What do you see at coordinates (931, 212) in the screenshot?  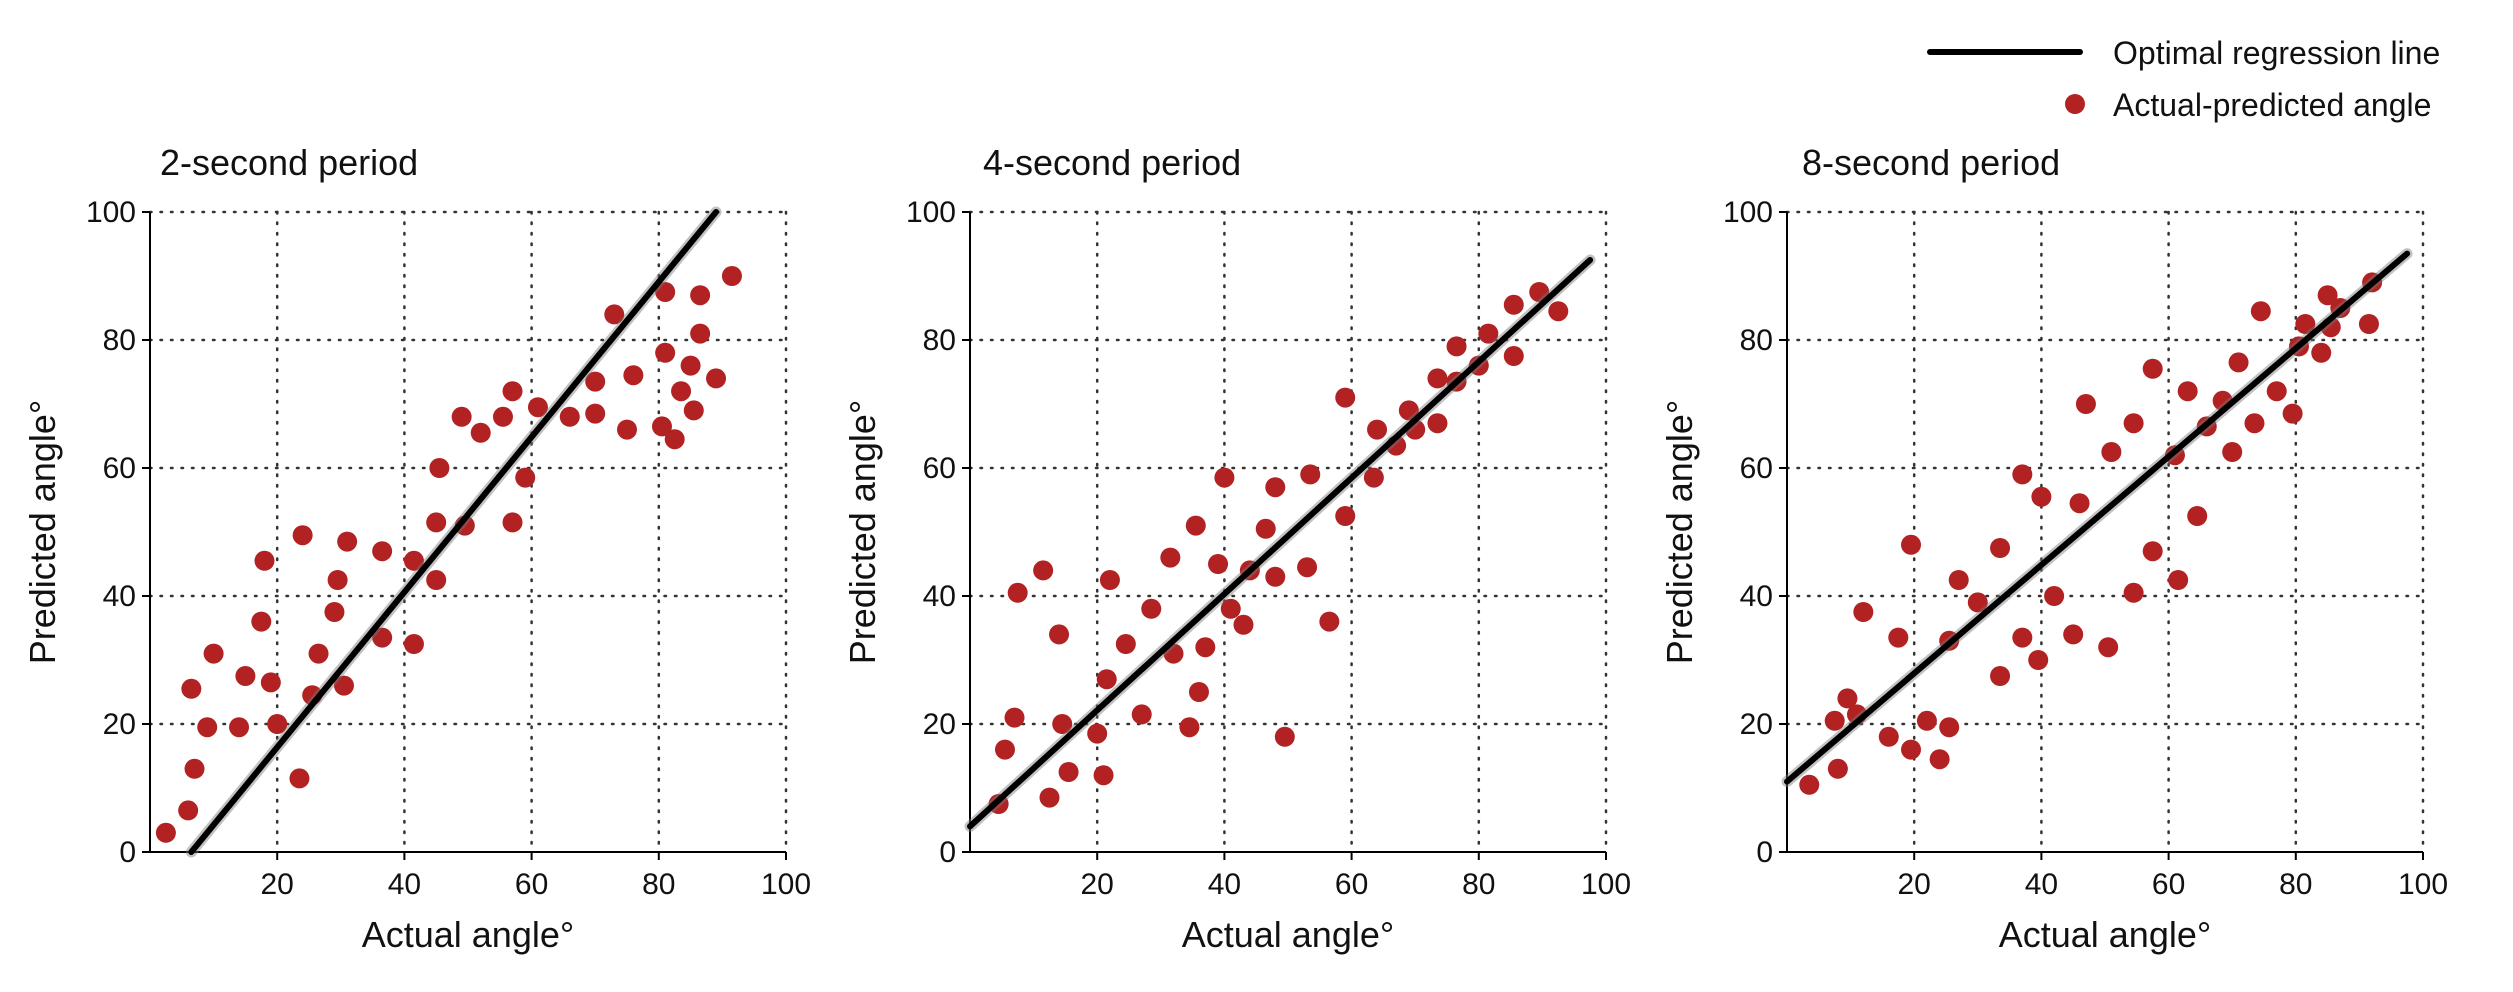 I see `y-tick-label: 100` at bounding box center [931, 212].